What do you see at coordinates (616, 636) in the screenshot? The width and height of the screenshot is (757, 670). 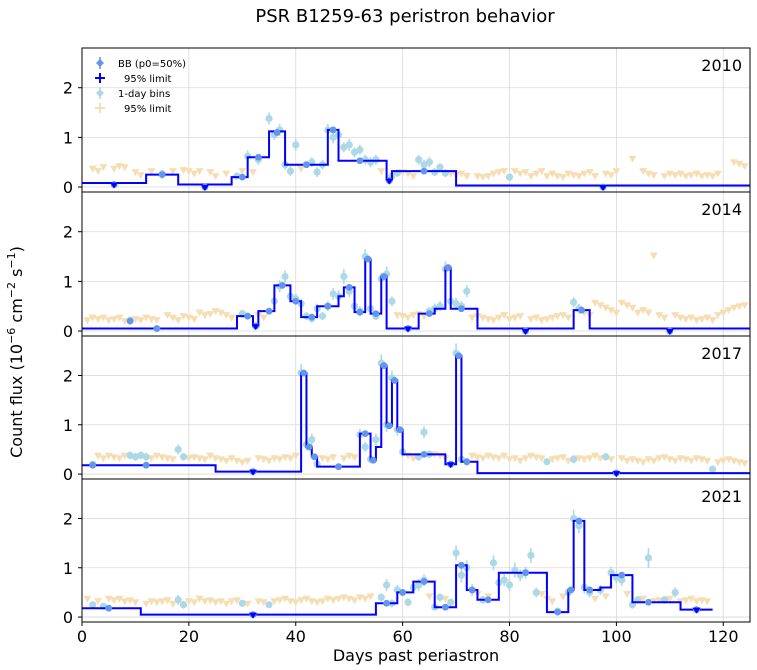 I see `x-tick-label: 100` at bounding box center [616, 636].